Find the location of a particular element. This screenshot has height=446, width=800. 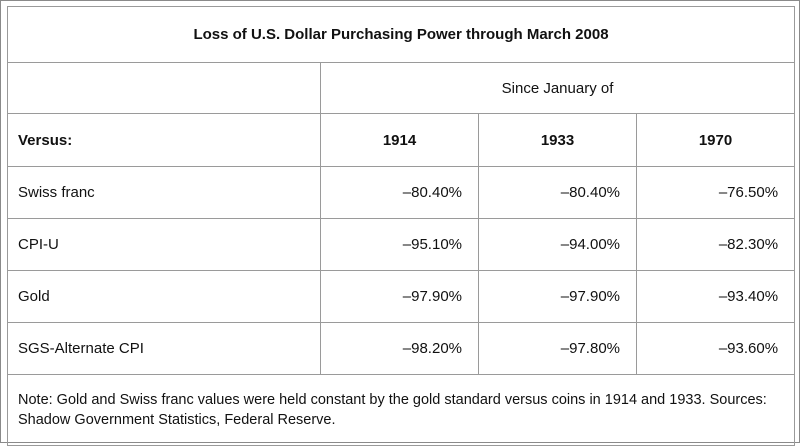

table-row: Gold –97.90% –97.90% –93.40% is located at coordinates (401, 296).